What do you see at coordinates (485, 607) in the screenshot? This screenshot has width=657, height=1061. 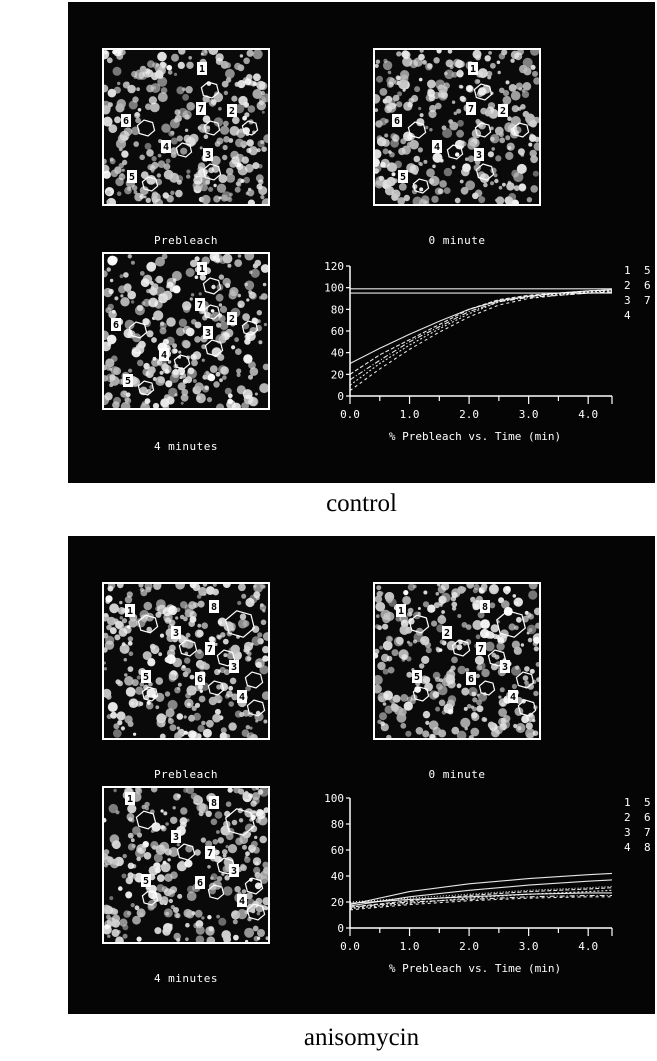 I see `svg-text: 8` at bounding box center [485, 607].